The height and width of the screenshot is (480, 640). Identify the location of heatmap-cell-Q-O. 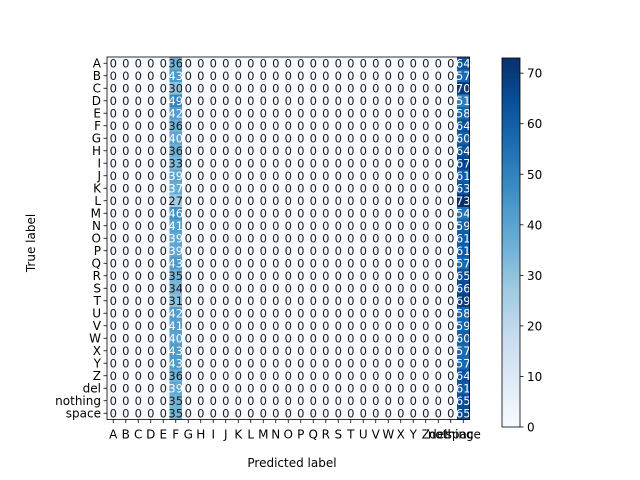
(288, 263).